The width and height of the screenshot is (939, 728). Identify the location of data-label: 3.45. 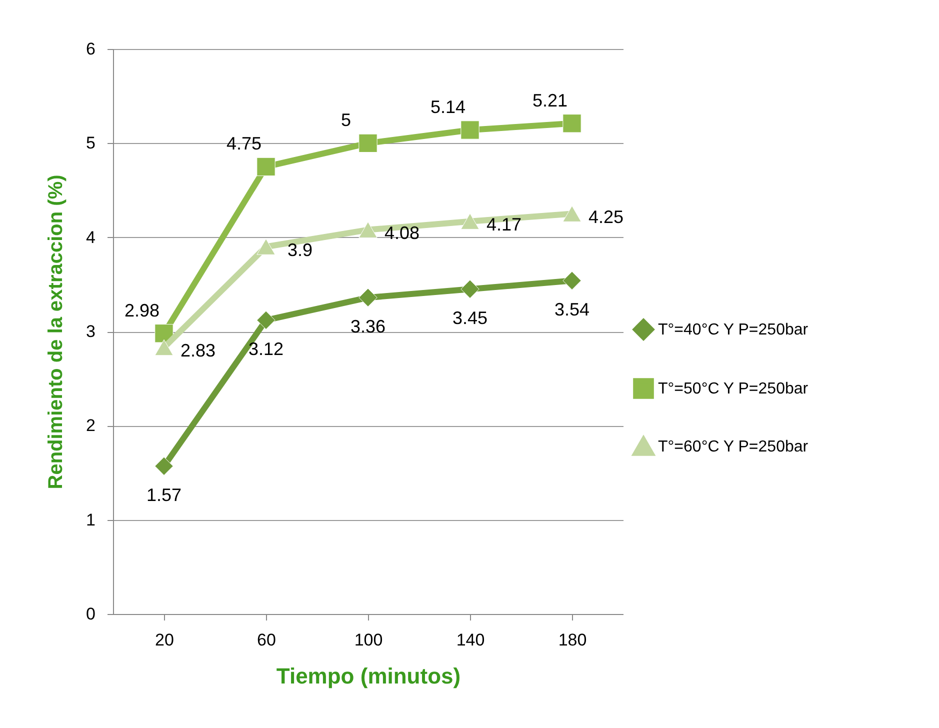
(470, 318).